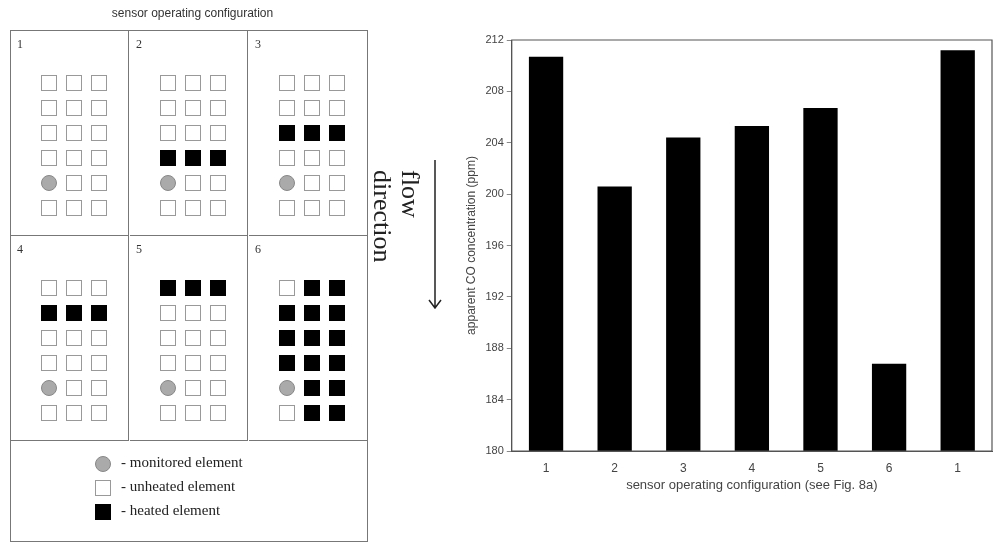 This screenshot has height=548, width=1002. I want to click on x-tick-label: 6, so click(889, 467).